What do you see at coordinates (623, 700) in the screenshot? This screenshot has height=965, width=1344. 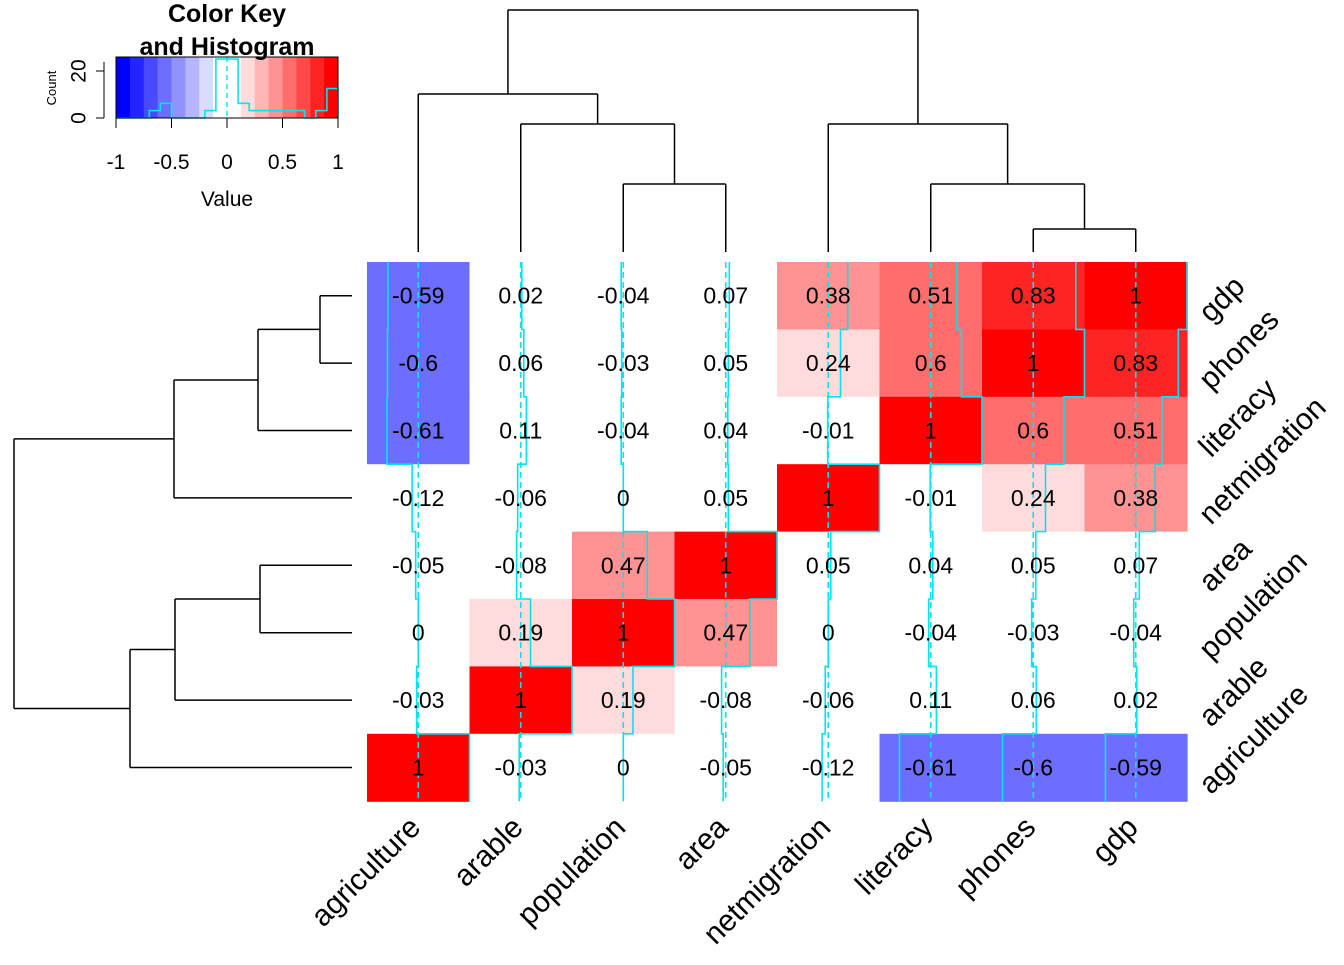 I see `cell-label-arable-population: 0.19` at bounding box center [623, 700].